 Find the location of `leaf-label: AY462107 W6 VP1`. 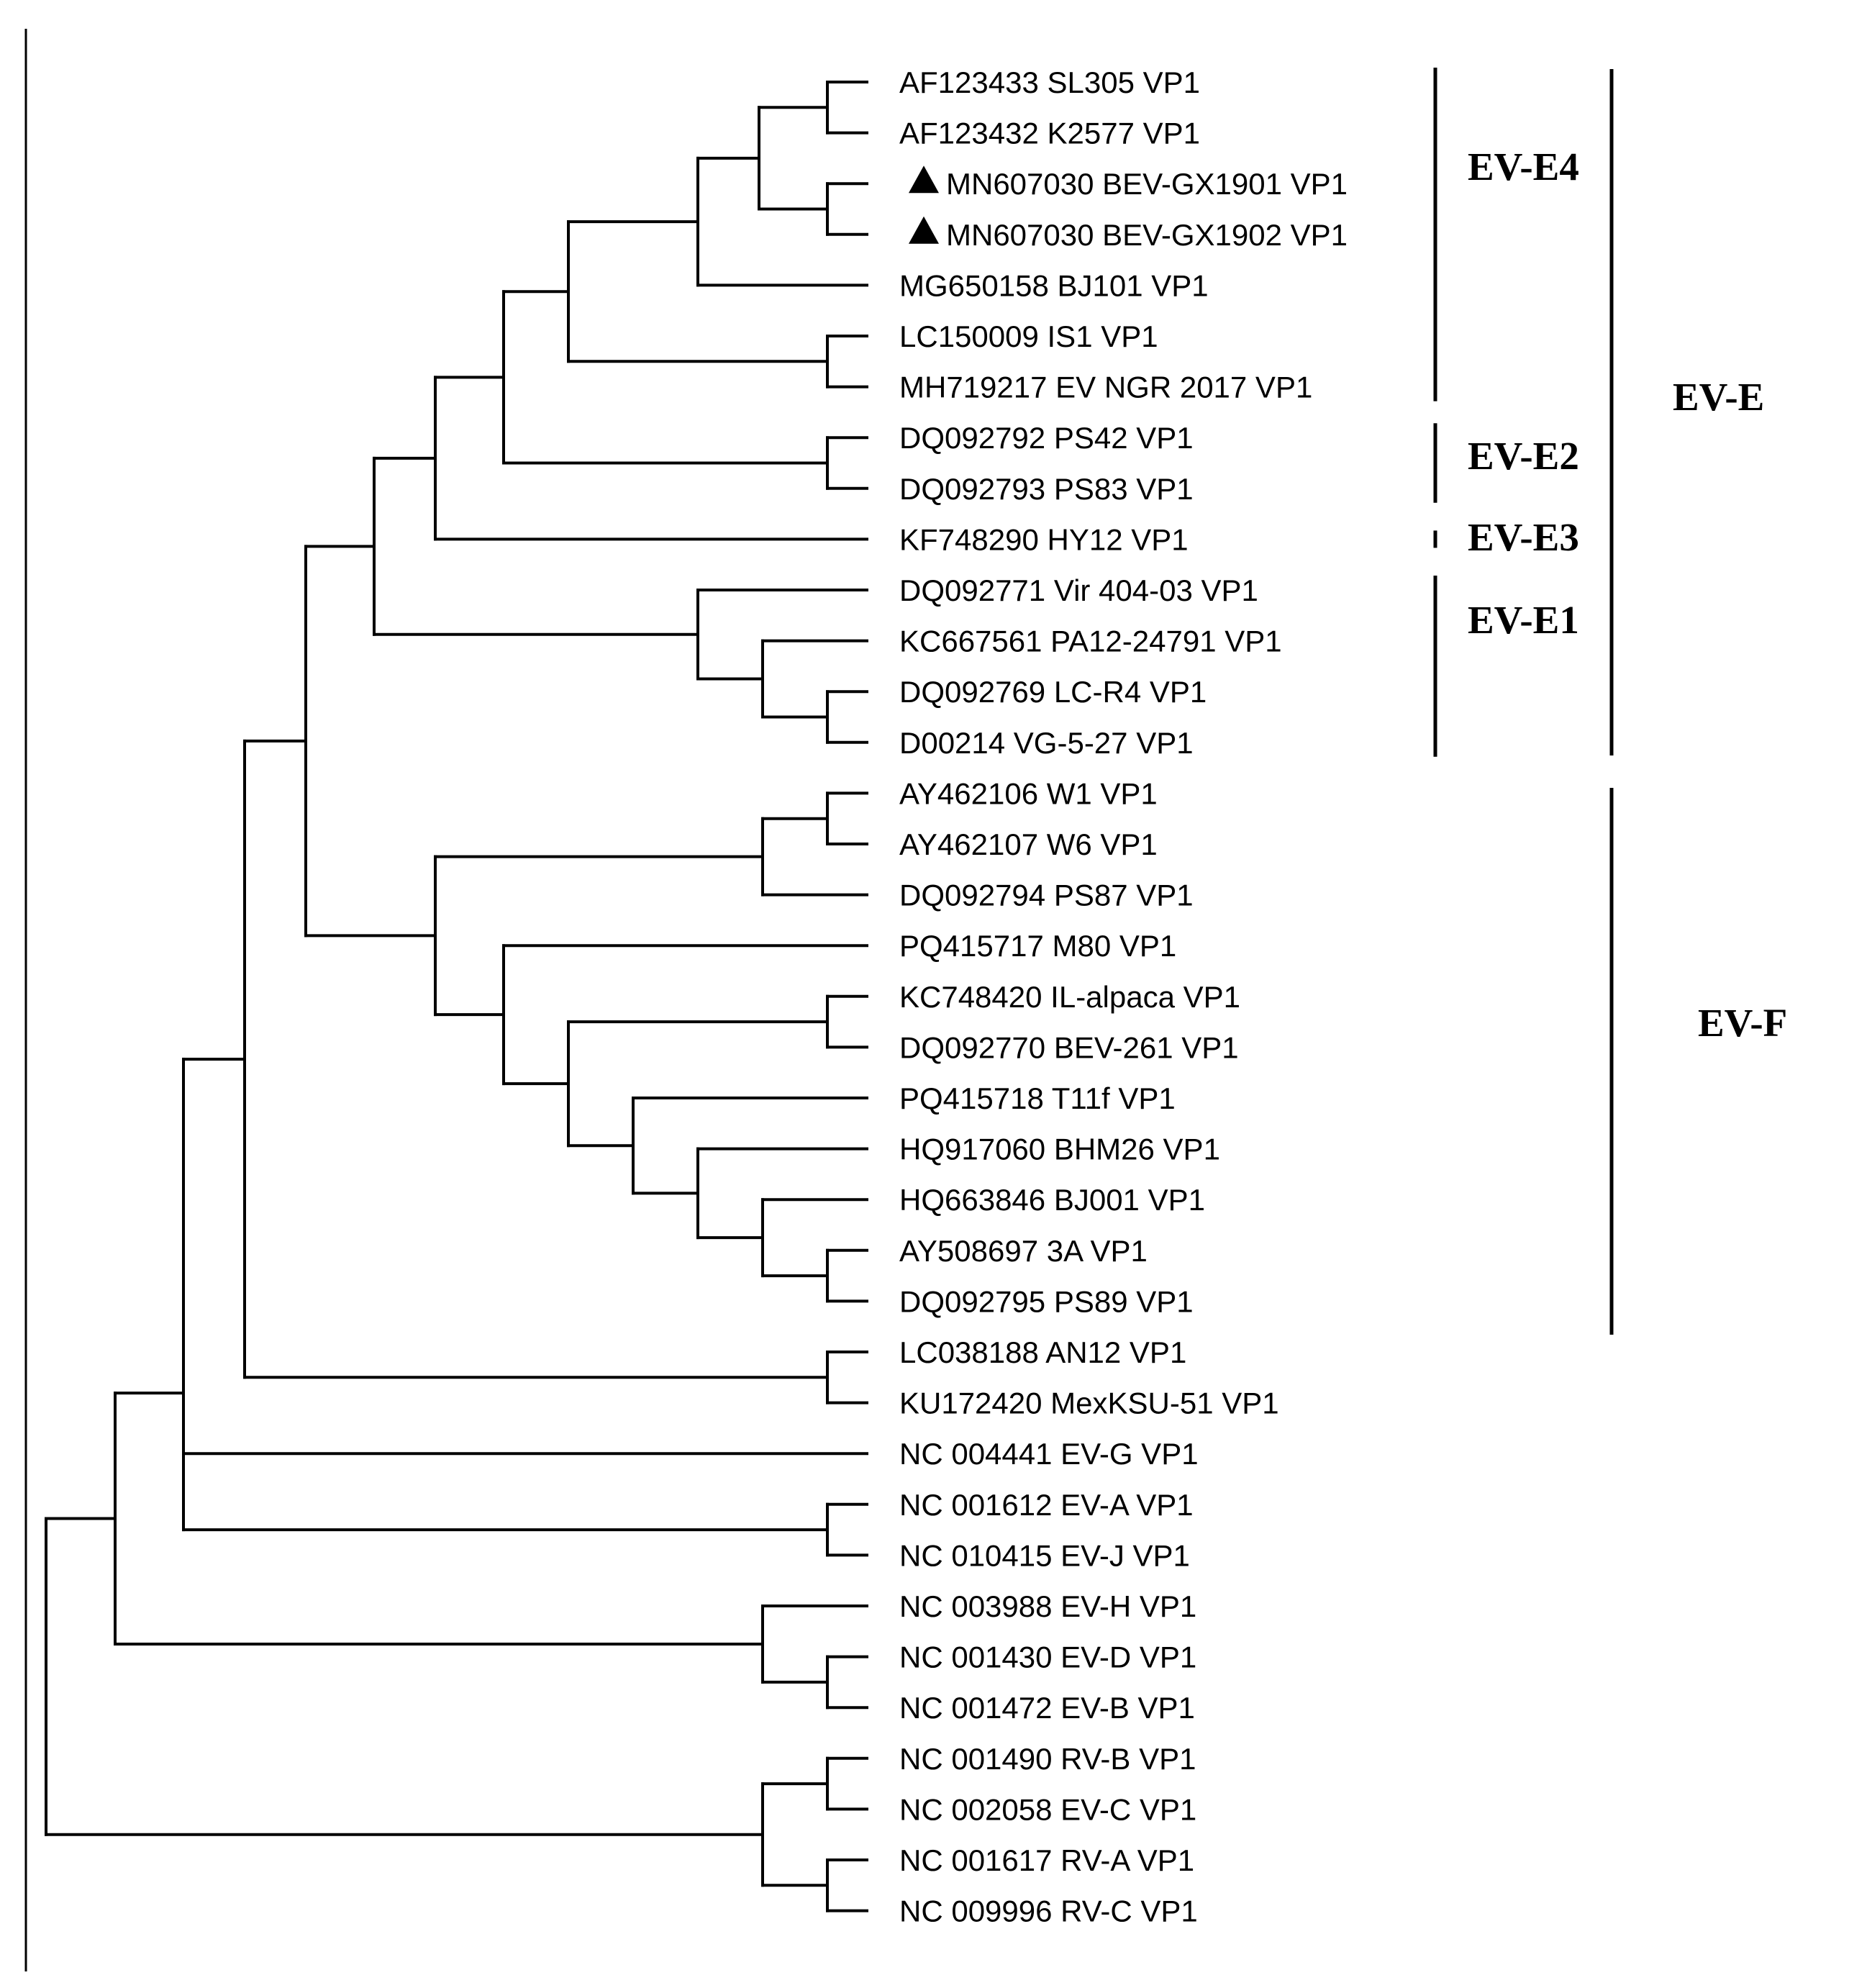

leaf-label: AY462107 W6 VP1 is located at coordinates (1028, 844).